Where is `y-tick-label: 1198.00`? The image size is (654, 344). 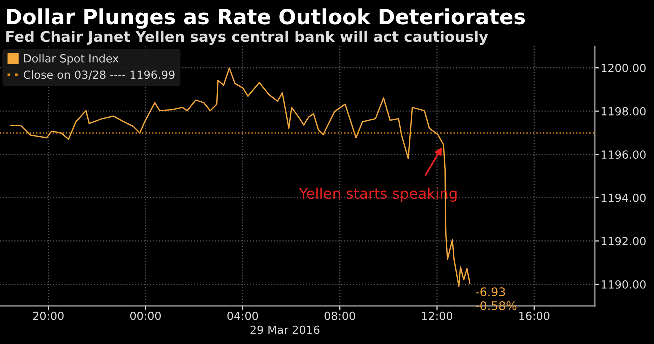
y-tick-label: 1198.00 is located at coordinates (624, 111).